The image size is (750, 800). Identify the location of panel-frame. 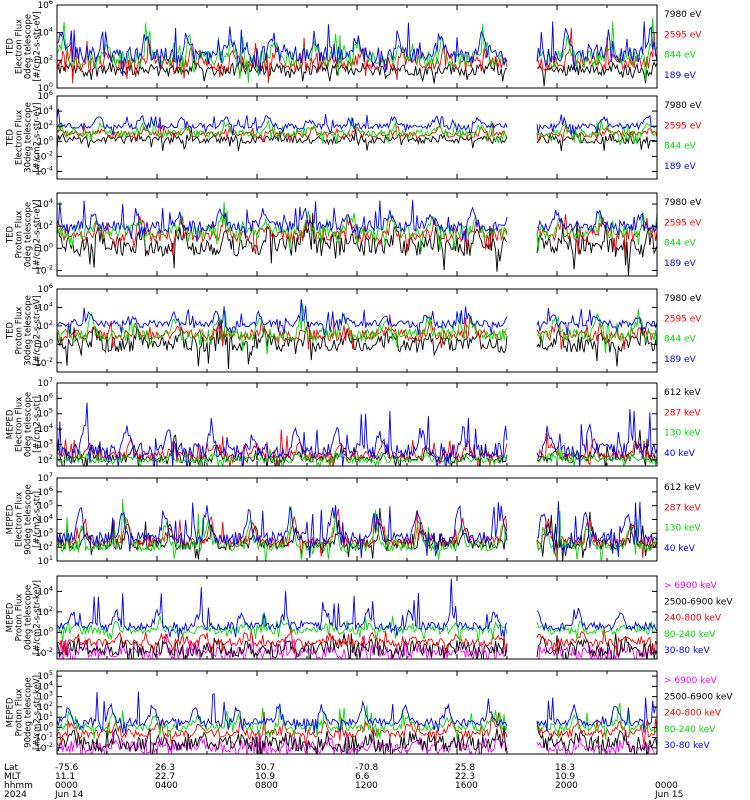
(357, 712).